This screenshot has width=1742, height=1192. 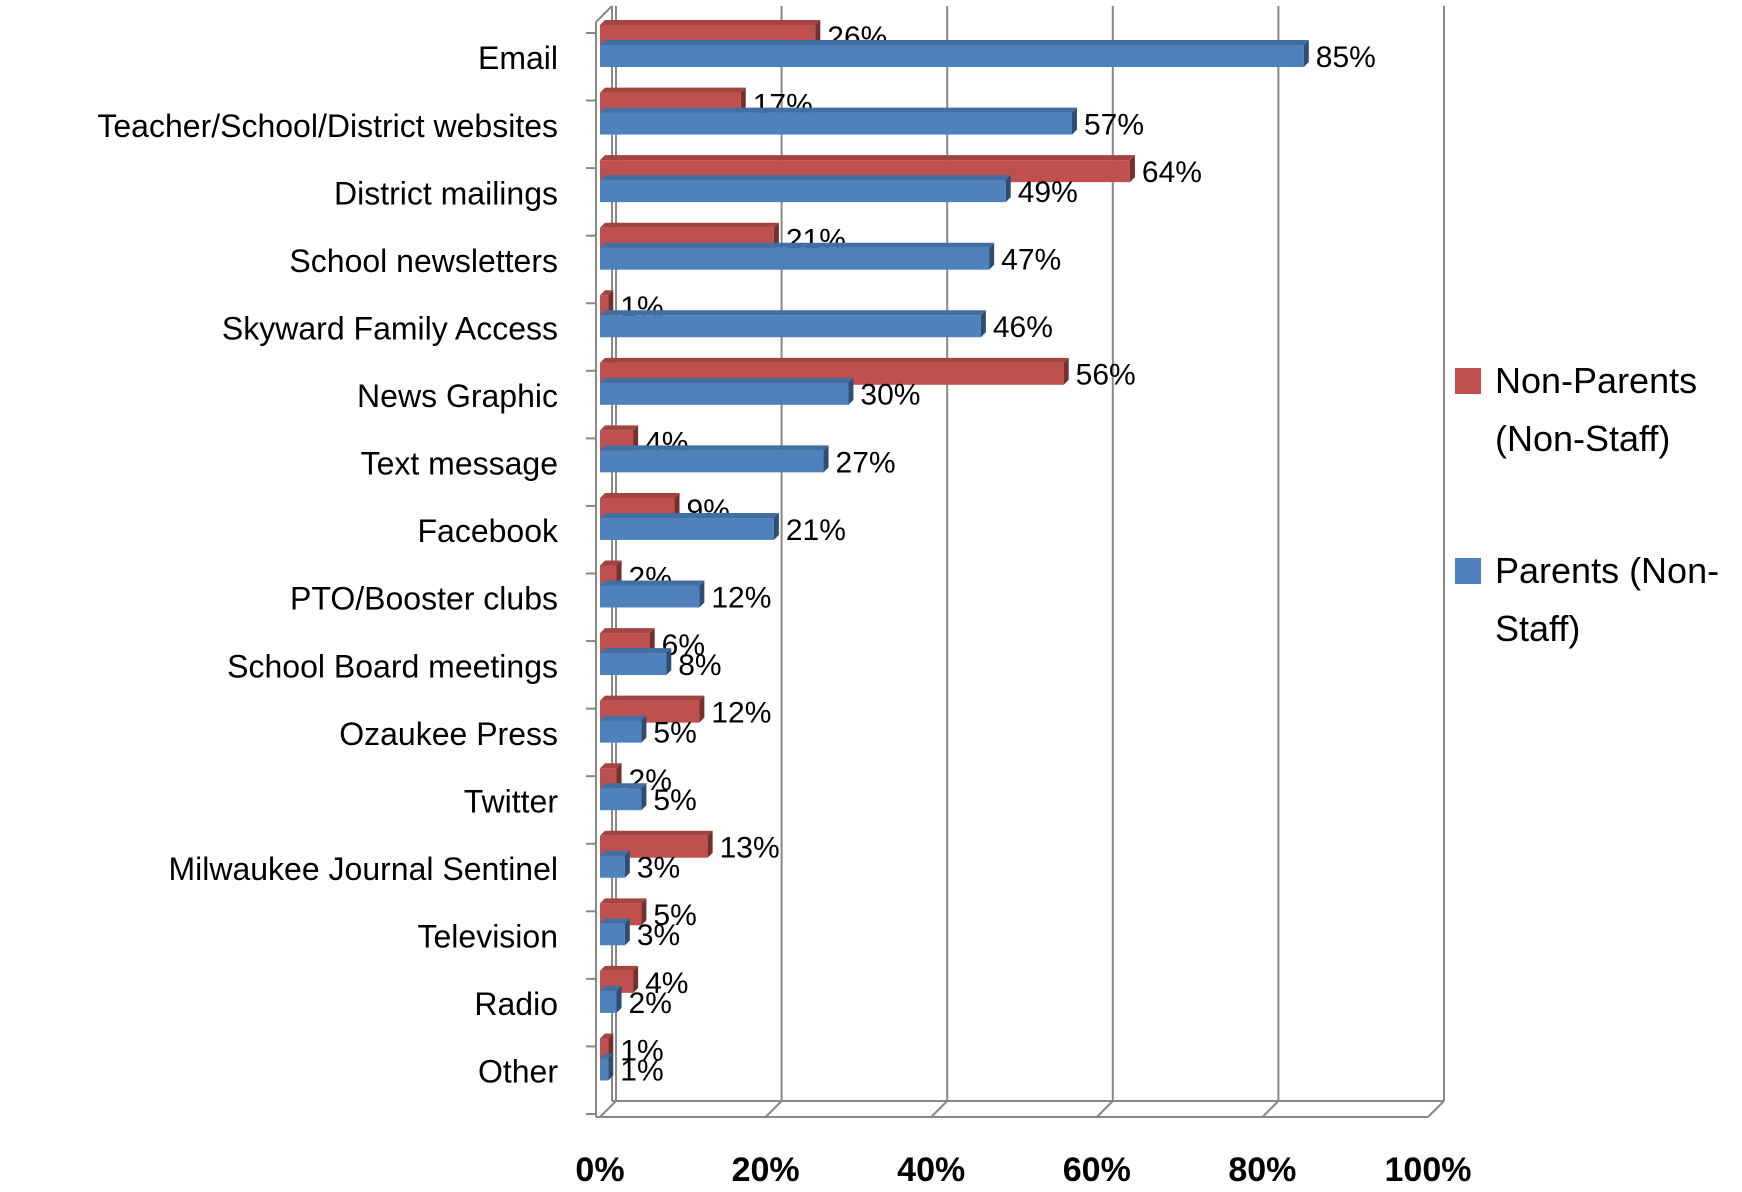 What do you see at coordinates (741, 713) in the screenshot?
I see `value-label: 12%` at bounding box center [741, 713].